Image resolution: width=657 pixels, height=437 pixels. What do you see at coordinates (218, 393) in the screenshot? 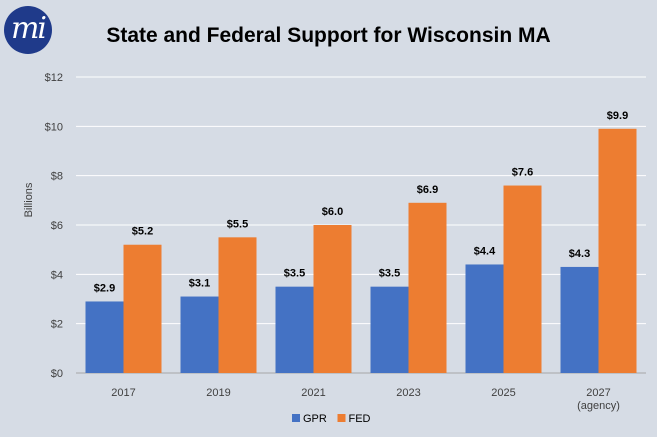
I see `x-tick-label: 2019` at bounding box center [218, 393].